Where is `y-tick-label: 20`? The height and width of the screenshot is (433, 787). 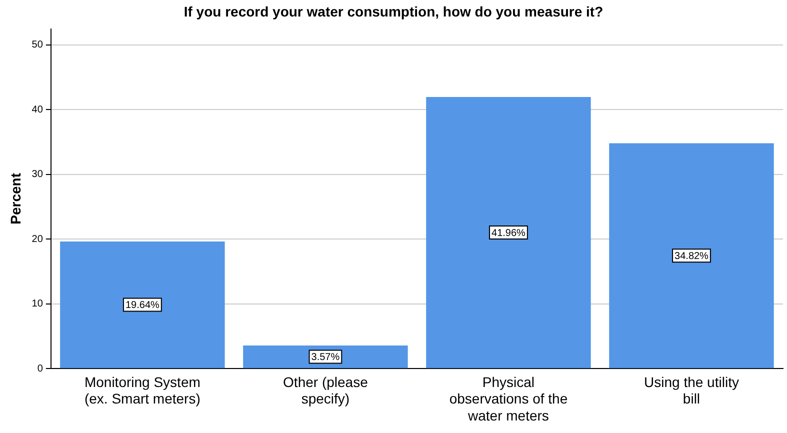 y-tick-label: 20 is located at coordinates (38, 239).